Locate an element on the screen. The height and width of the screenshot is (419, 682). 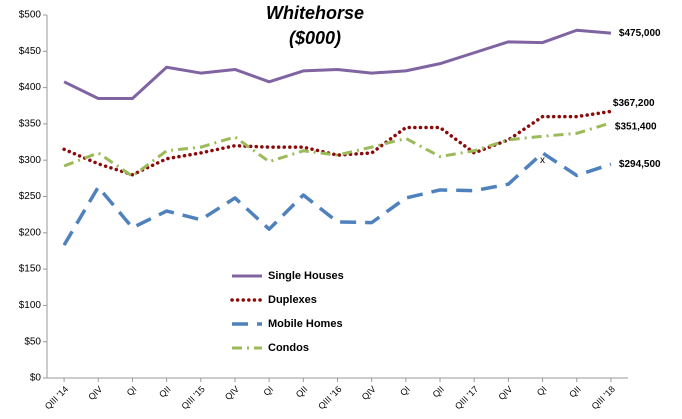
y-tick-label: $350 is located at coordinates (30, 124).